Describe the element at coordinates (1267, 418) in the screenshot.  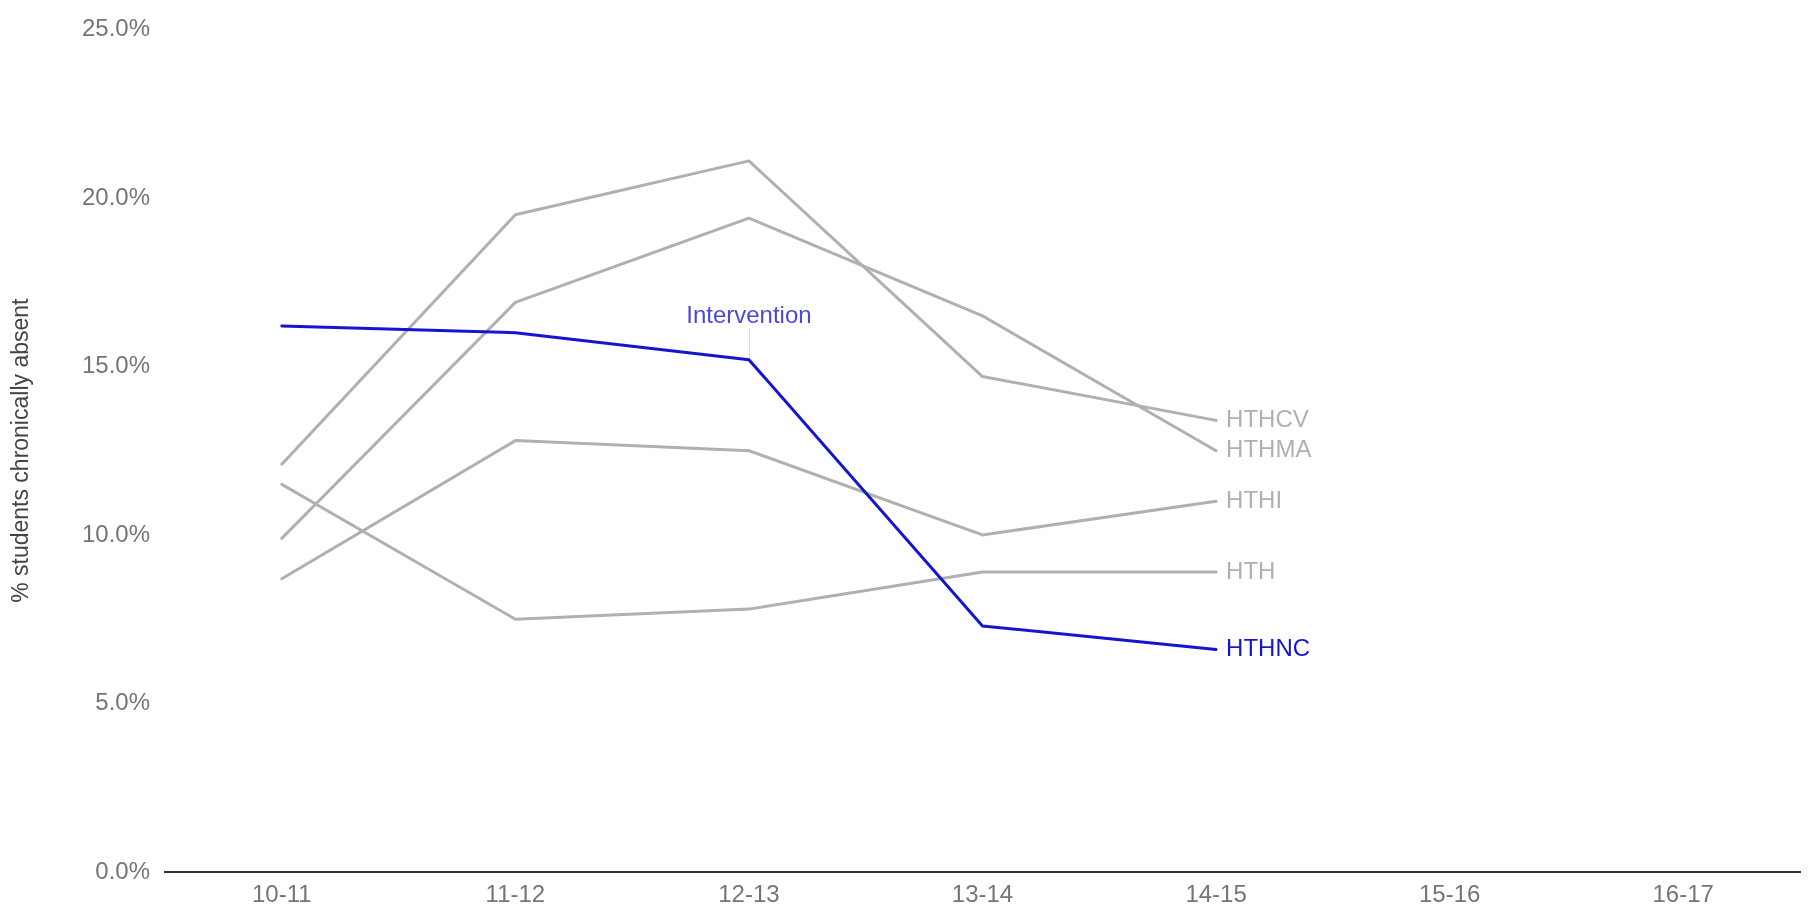
I see `series-label: HTHCV` at that location.